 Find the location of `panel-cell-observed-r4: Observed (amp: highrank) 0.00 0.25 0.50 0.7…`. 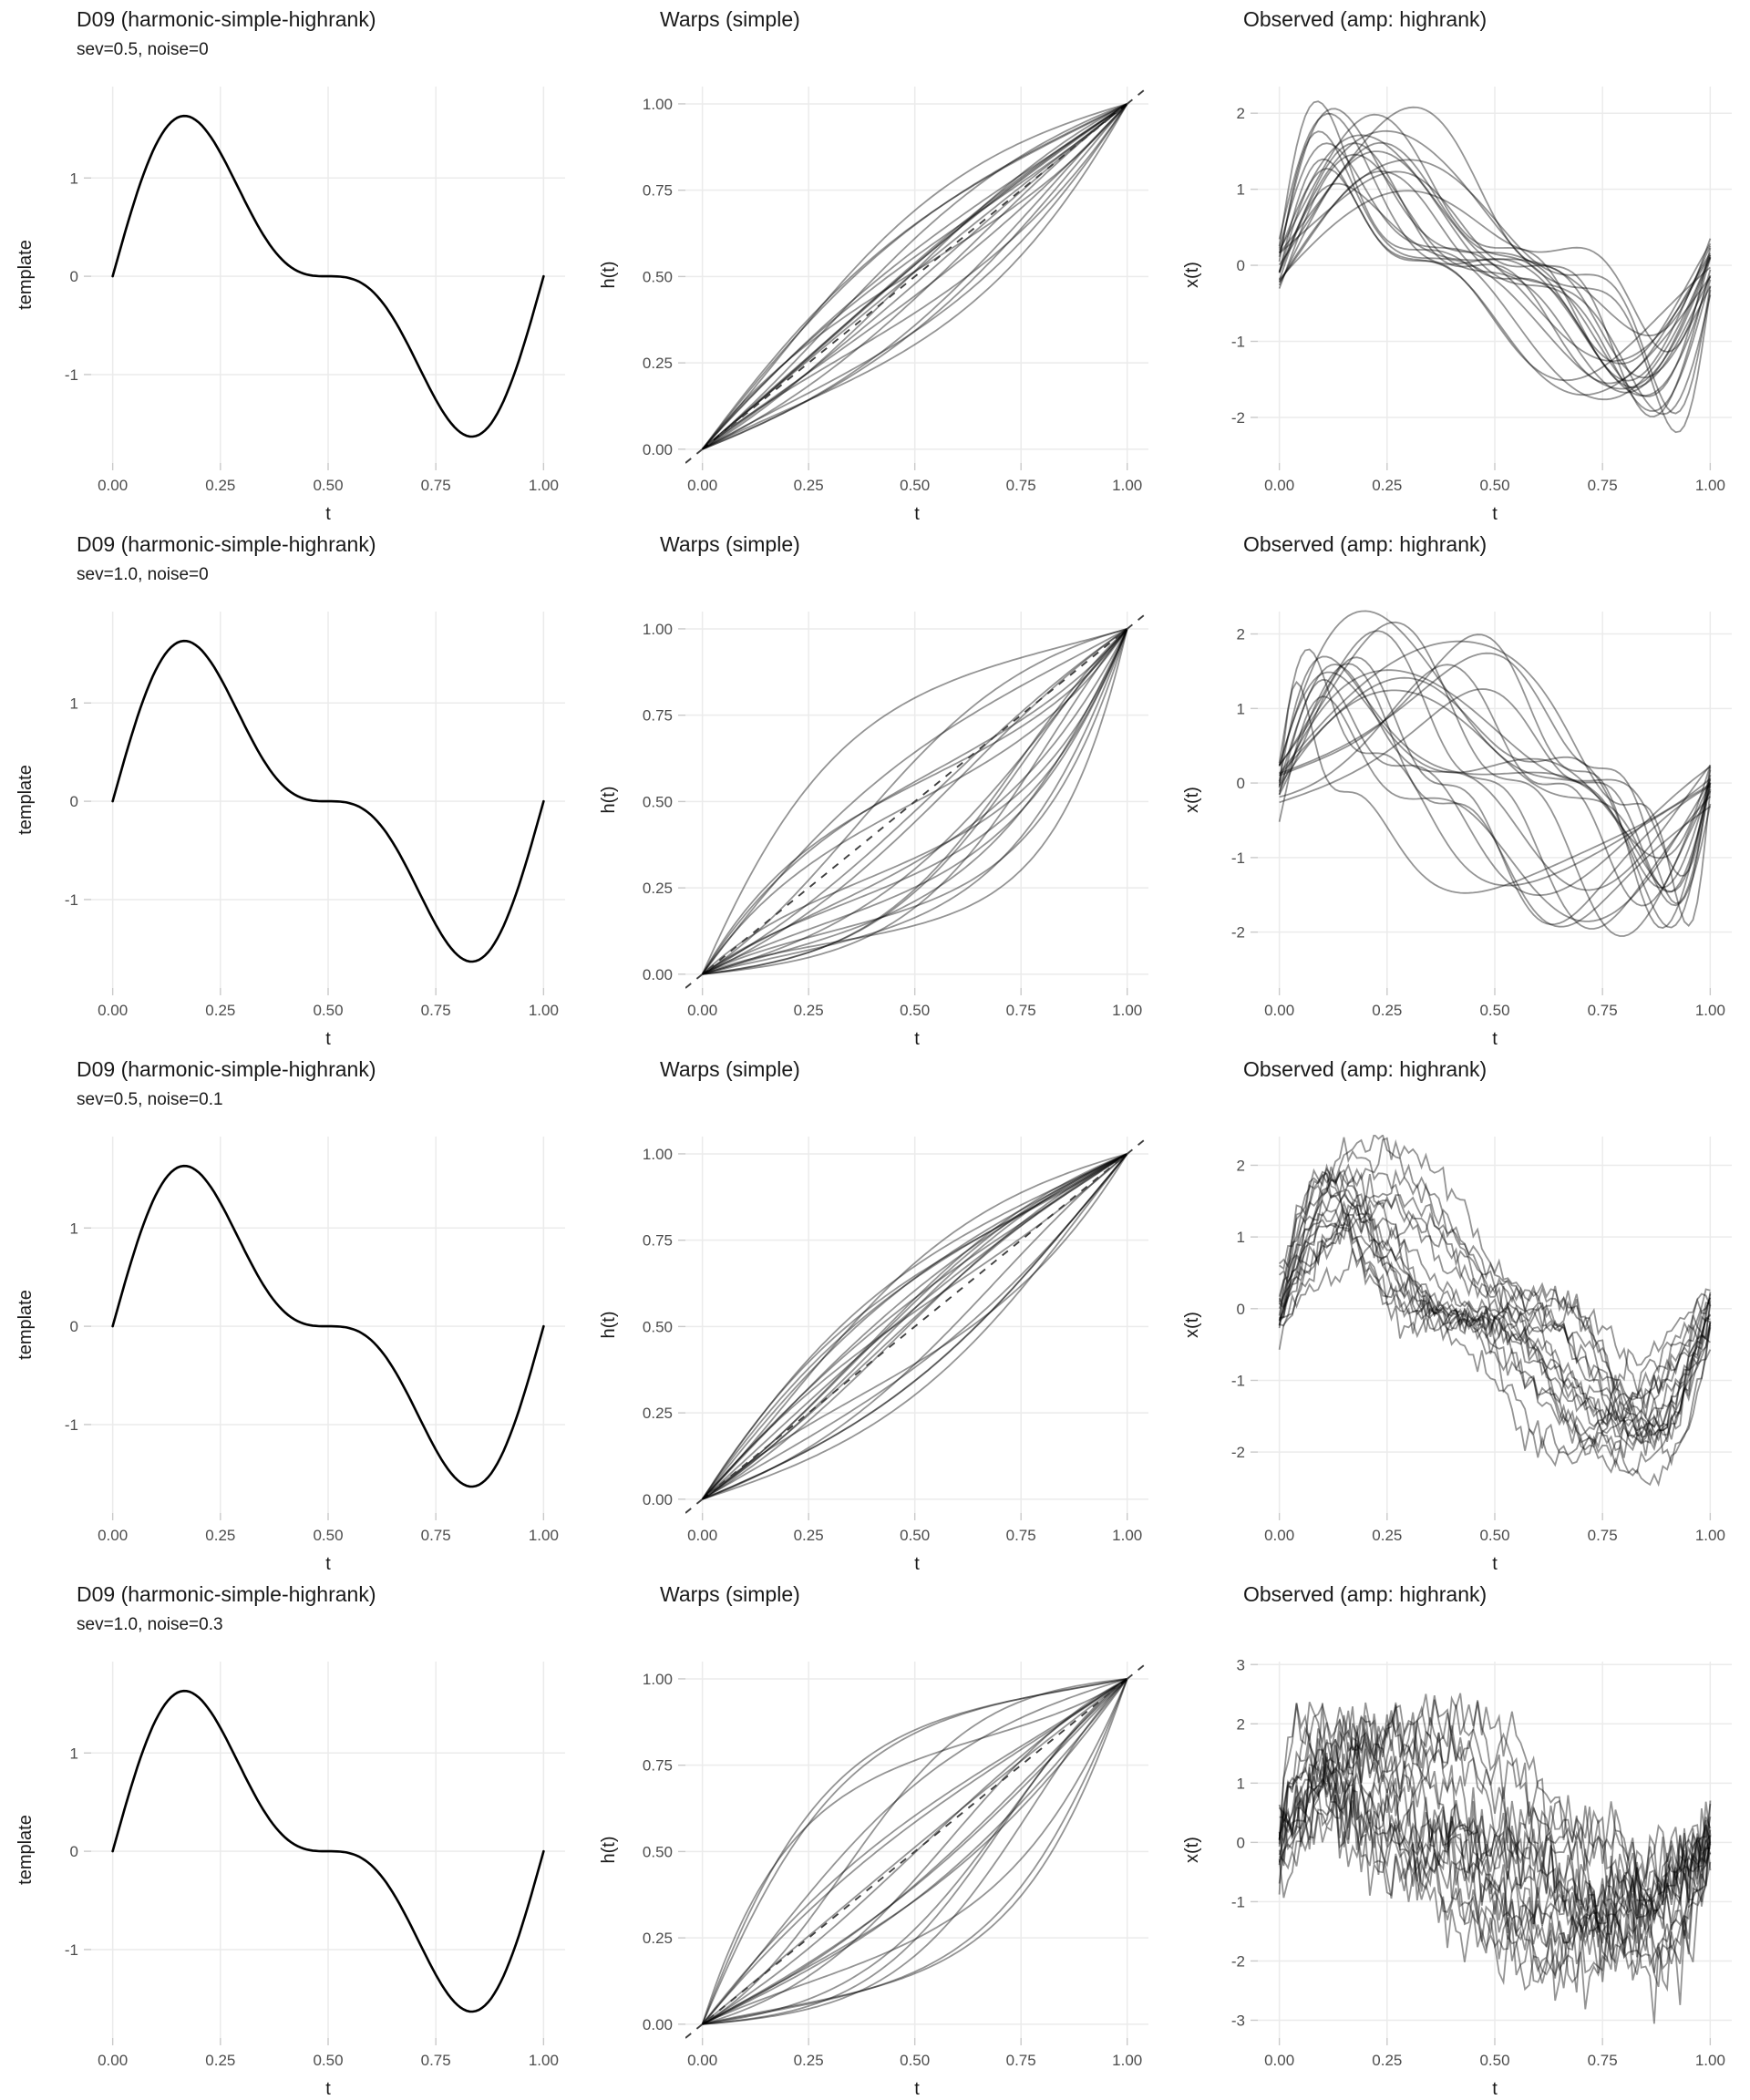

panel-cell-observed-r4: Observed (amp: highrank) 0.00 0.25 0.50 0.7… is located at coordinates (1459, 1837).